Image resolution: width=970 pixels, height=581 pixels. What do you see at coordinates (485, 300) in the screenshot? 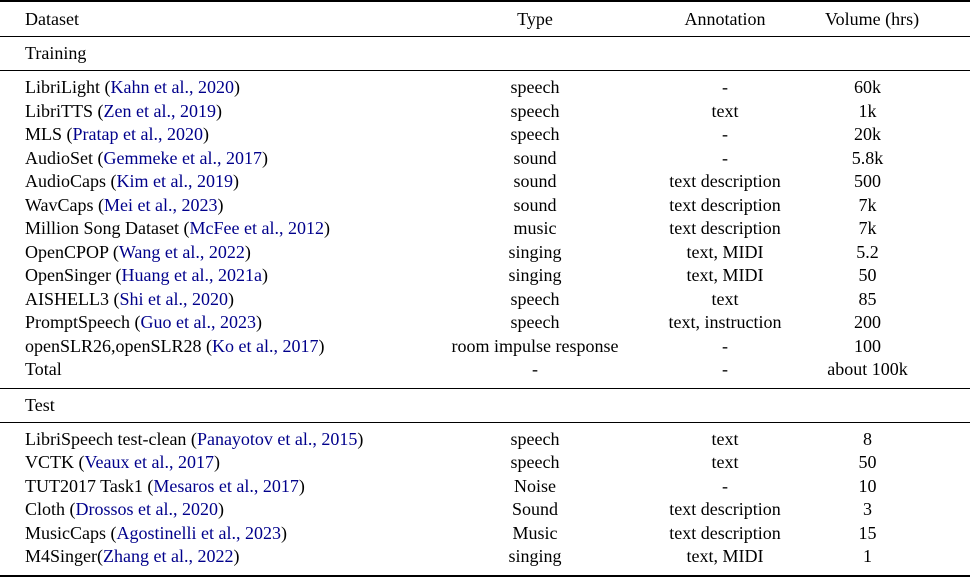
I see `table-row: AISHELL3 (Shi et al., 2020) speech text 85` at bounding box center [485, 300].